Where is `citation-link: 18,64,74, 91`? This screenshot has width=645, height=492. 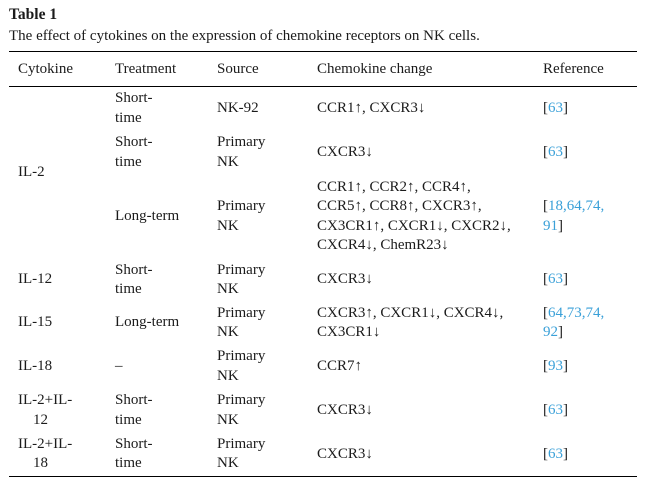
citation-link: 18,64,74, 91 is located at coordinates (574, 216).